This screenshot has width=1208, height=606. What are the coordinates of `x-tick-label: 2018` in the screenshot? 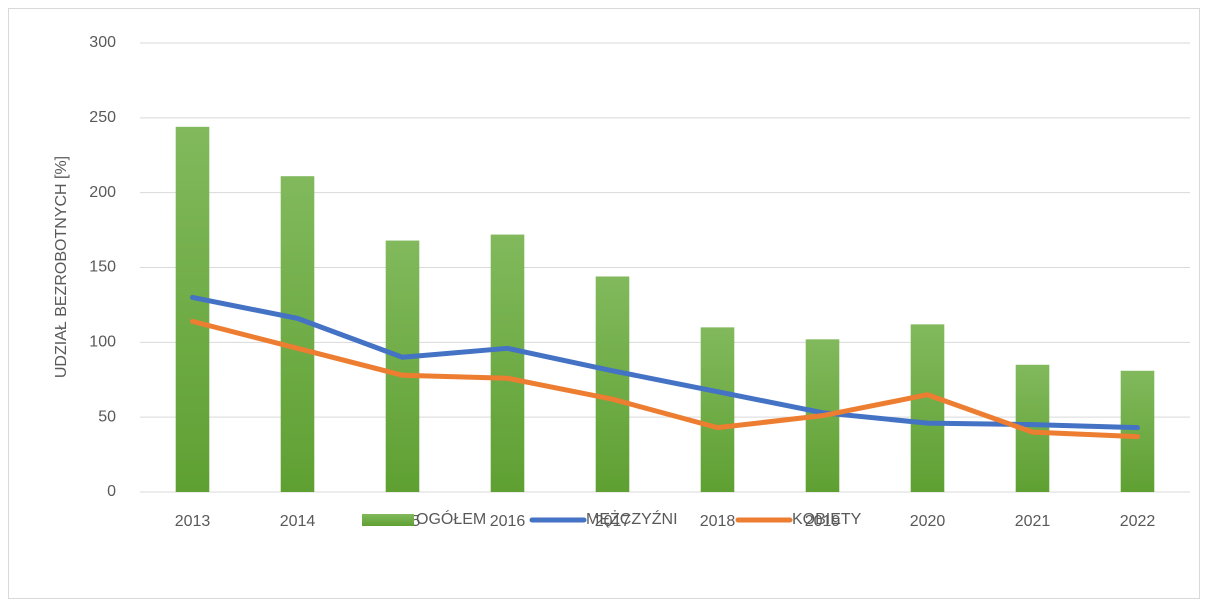 It's located at (718, 521).